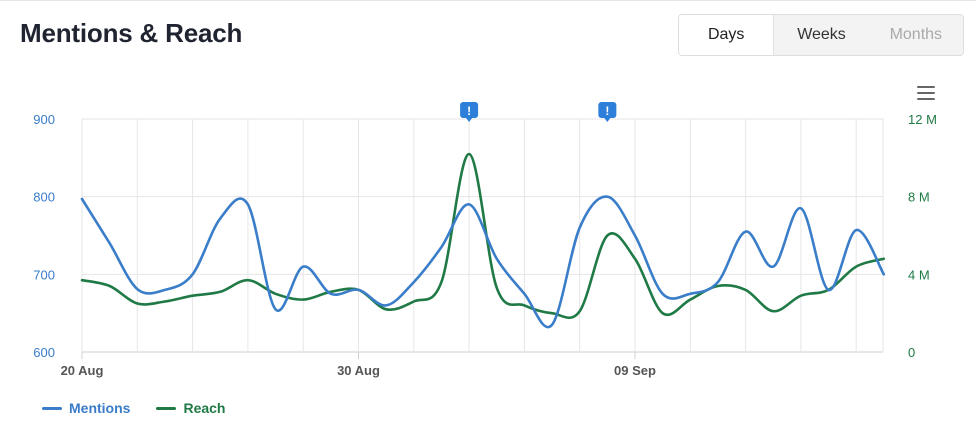 The width and height of the screenshot is (976, 425). I want to click on x-axis-tick-label: 09 Sep, so click(635, 370).